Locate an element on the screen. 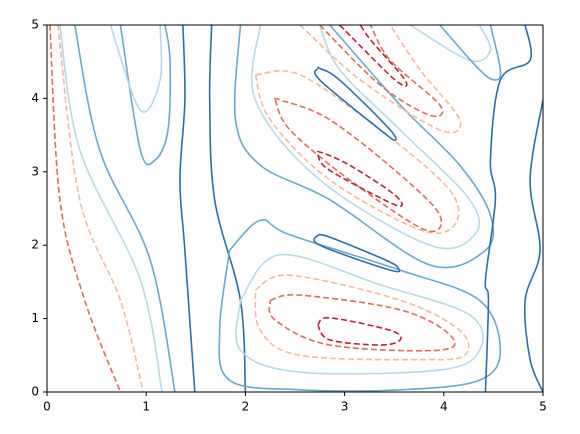 This screenshot has height=434, width=580. x-tick-label: 3 is located at coordinates (345, 407).